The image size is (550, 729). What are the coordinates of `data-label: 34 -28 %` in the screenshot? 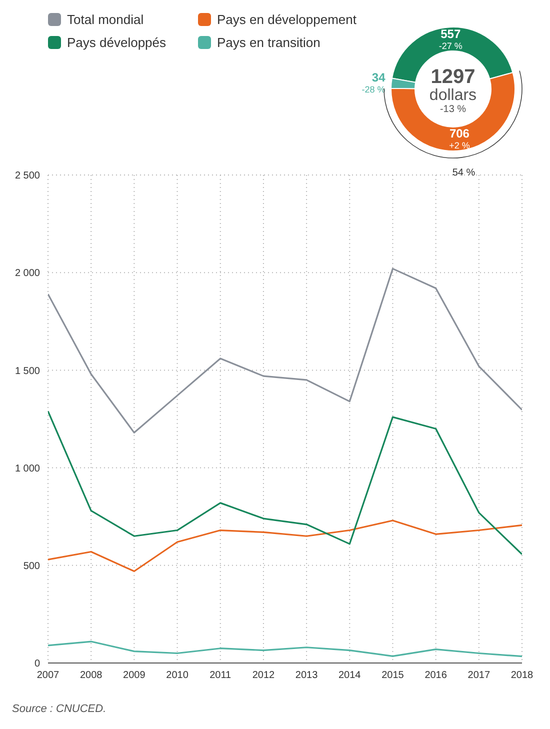 It's located at (374, 82).